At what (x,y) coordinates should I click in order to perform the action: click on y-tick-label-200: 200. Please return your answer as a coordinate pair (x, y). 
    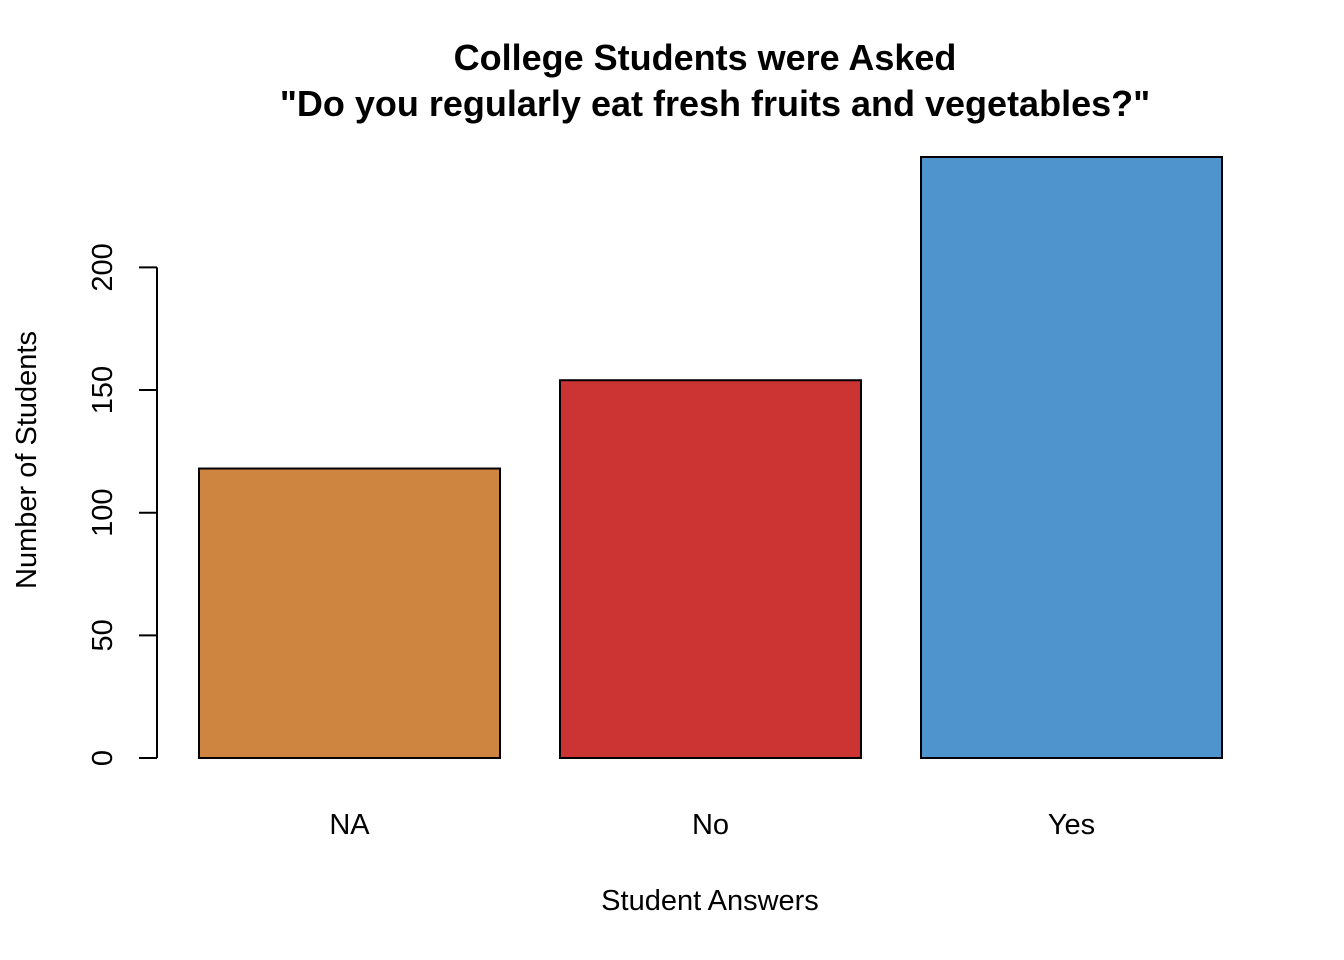
    Looking at the image, I should click on (103, 267).